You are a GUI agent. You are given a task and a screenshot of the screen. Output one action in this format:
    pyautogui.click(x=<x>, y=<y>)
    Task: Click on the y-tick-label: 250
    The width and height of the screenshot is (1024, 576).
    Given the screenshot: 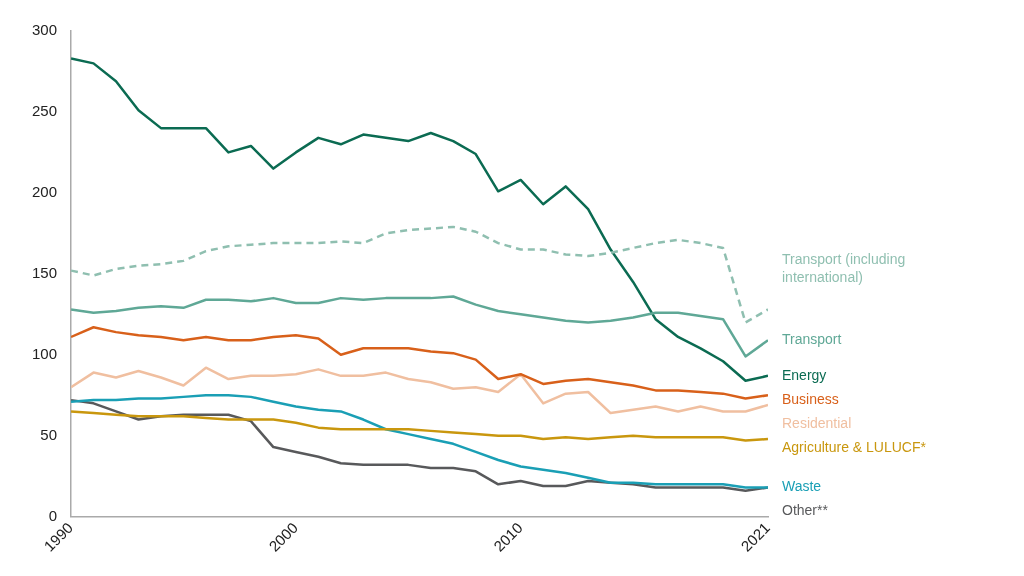 What is the action you would take?
    pyautogui.click(x=45, y=111)
    